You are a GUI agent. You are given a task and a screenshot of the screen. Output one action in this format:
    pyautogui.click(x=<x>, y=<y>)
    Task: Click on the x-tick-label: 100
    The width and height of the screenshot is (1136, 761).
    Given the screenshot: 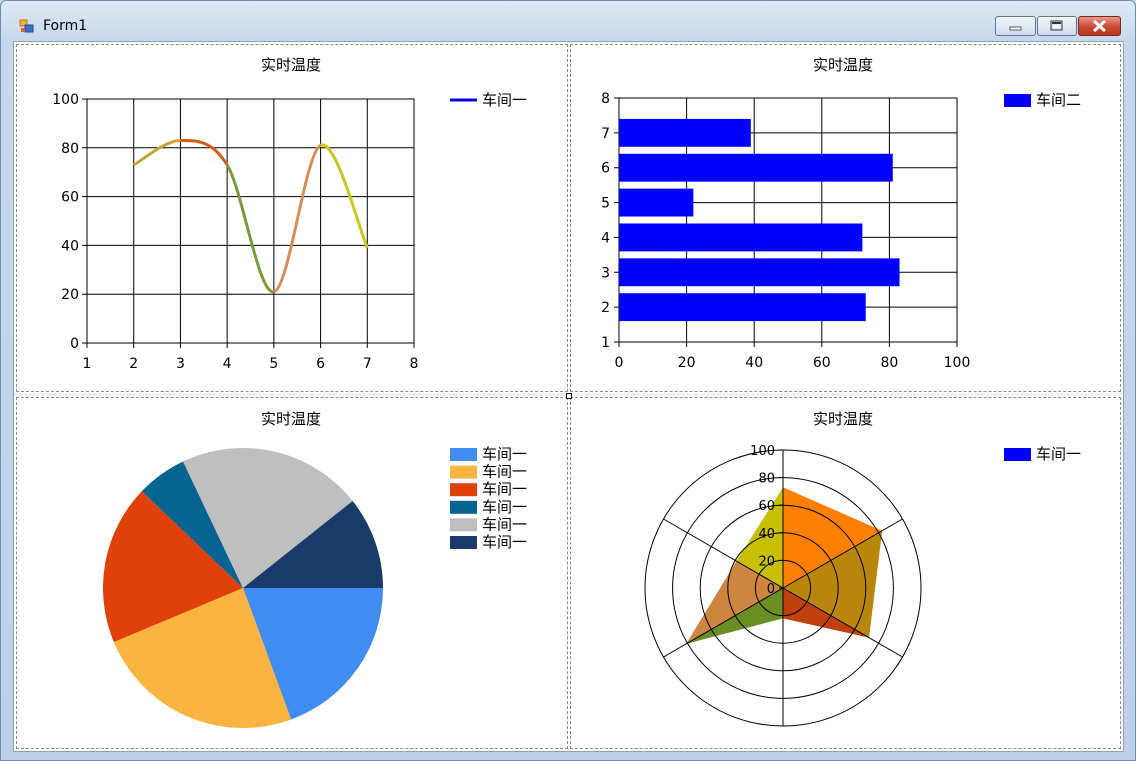 What is the action you would take?
    pyautogui.click(x=957, y=363)
    